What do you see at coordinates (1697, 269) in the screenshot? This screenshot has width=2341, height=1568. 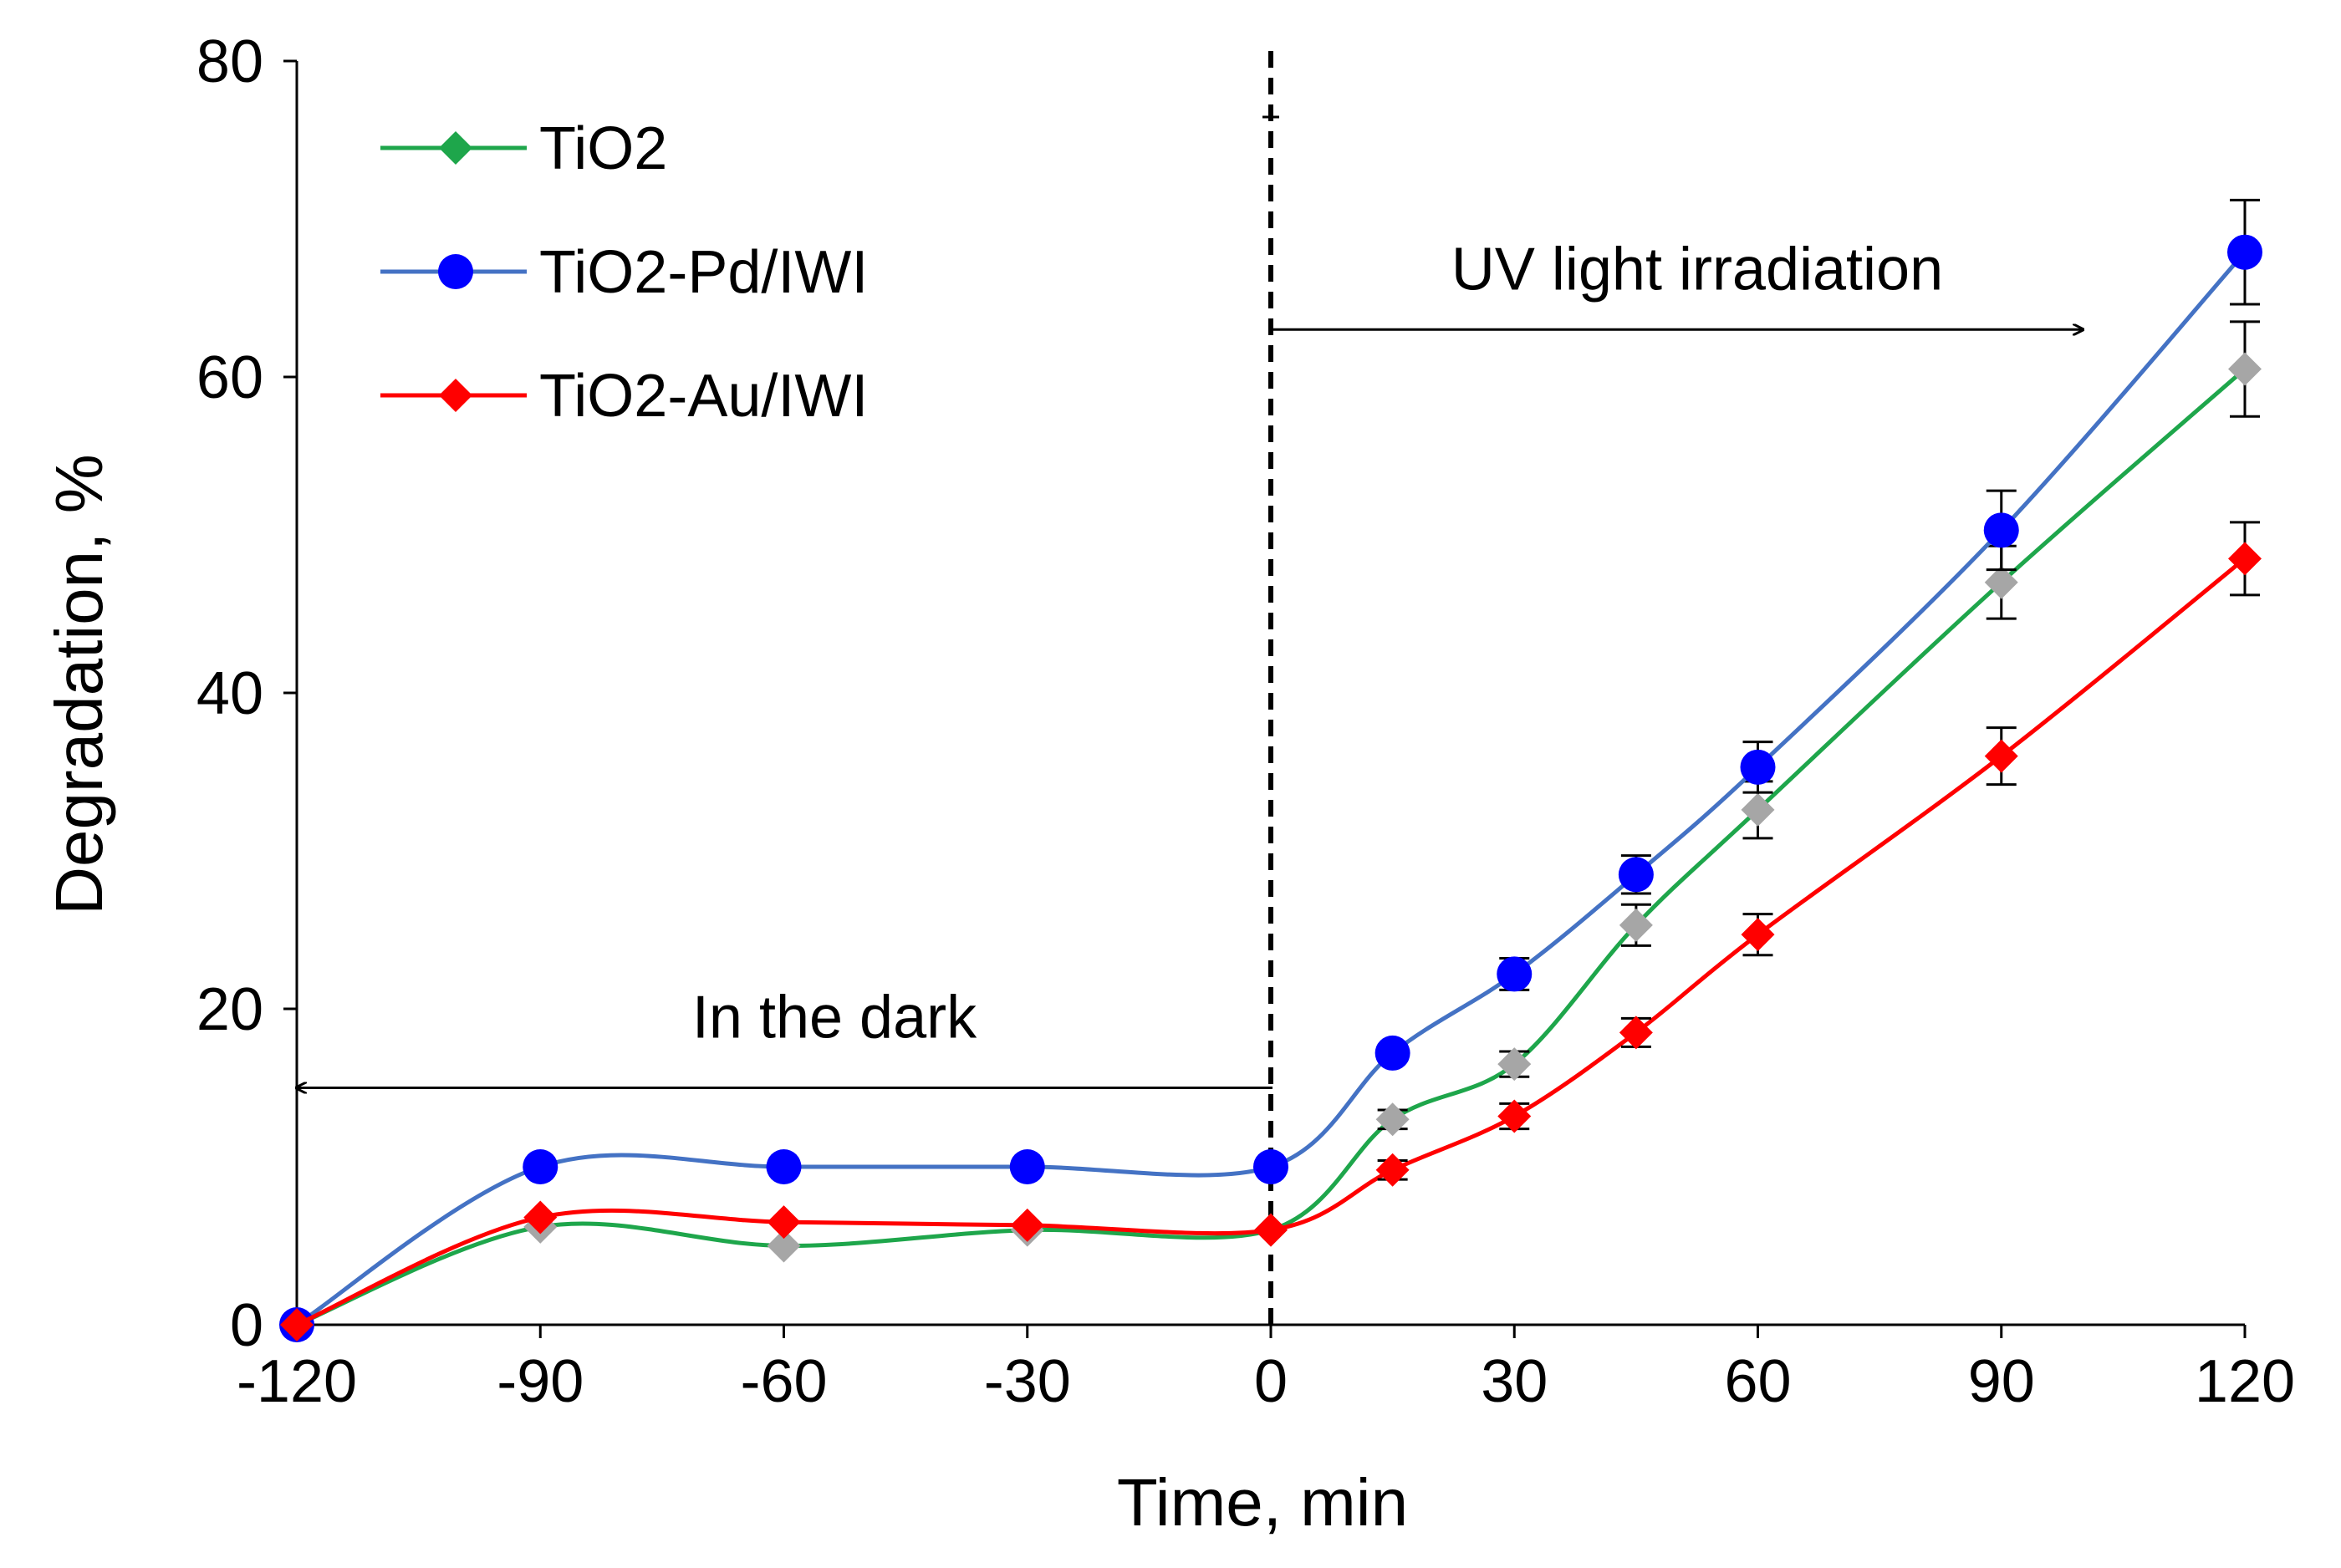 I see `annotation-label: UV light irradiation` at bounding box center [1697, 269].